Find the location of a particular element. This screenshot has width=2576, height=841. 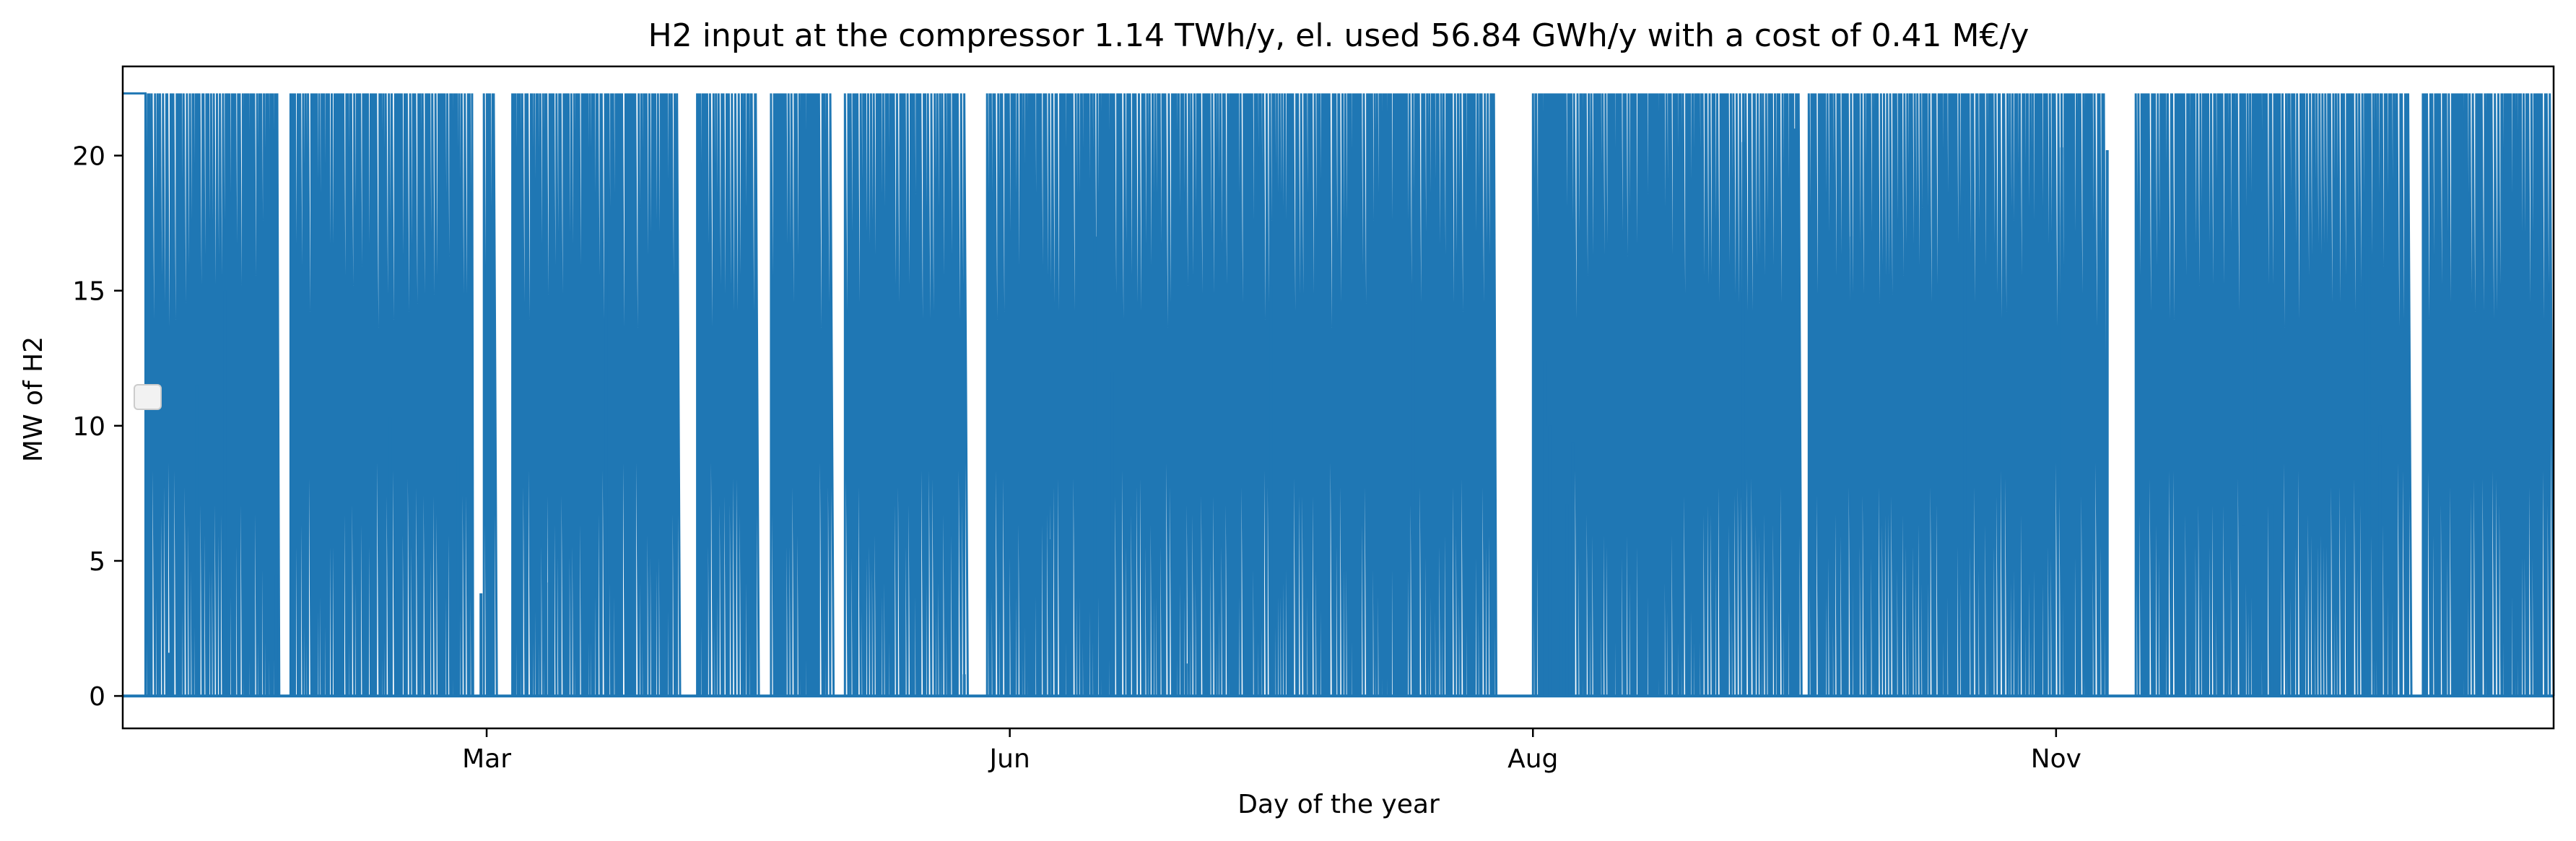

y-tick-label-5: 5 is located at coordinates (97, 562).